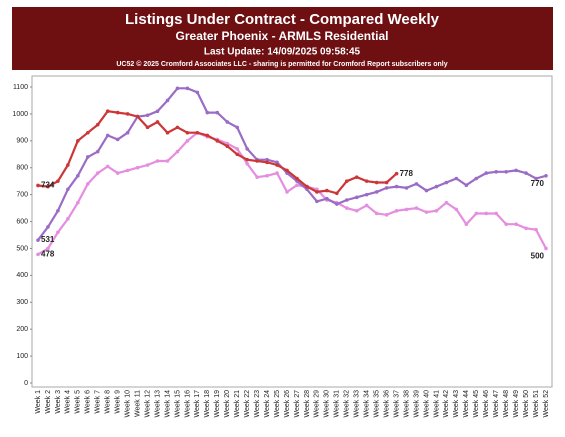 Image resolution: width=565 pixels, height=437 pixels. I want to click on x-tick-label: Week 18, so click(207, 404).